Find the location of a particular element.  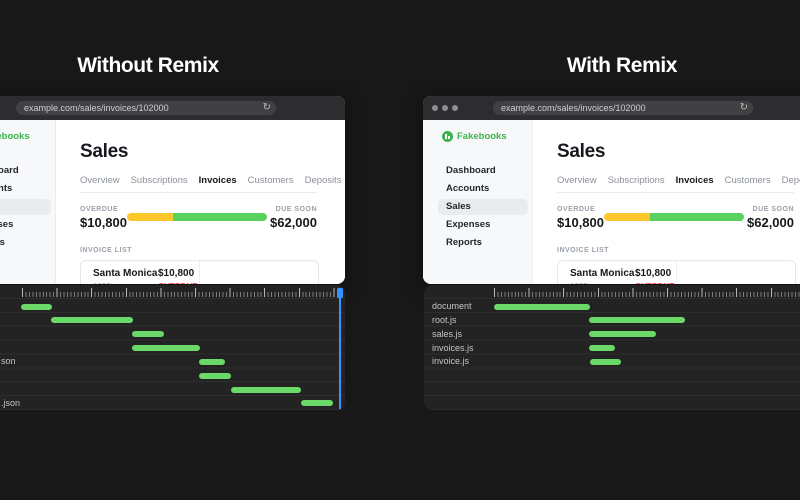

fakebooks-logo-icon is located at coordinates (447, 136).